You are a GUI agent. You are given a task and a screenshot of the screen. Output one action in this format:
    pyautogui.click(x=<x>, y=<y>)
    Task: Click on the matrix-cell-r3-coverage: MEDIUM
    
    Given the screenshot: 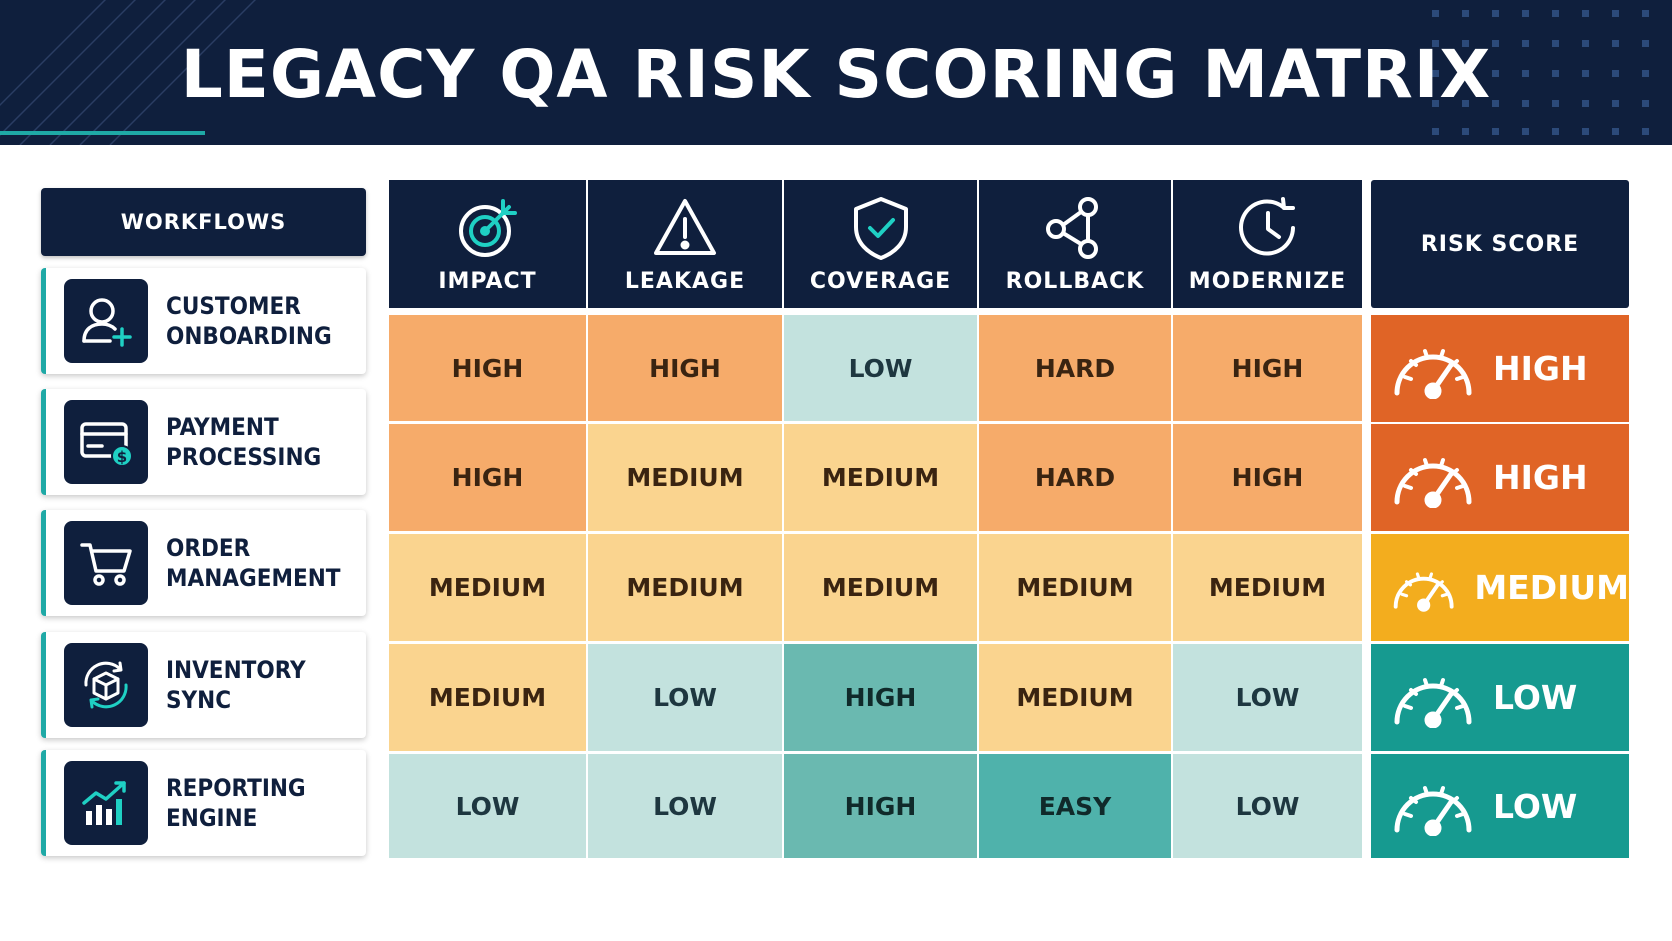 What is the action you would take?
    pyautogui.click(x=880, y=587)
    